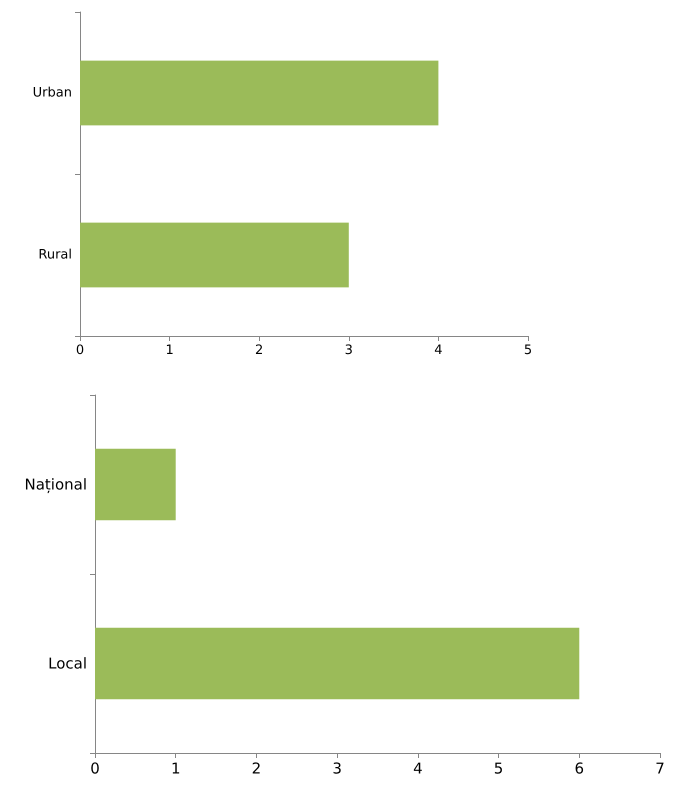 Image resolution: width=673 pixels, height=789 pixels. What do you see at coordinates (579, 769) in the screenshot?
I see `x-tick-label: 6` at bounding box center [579, 769].